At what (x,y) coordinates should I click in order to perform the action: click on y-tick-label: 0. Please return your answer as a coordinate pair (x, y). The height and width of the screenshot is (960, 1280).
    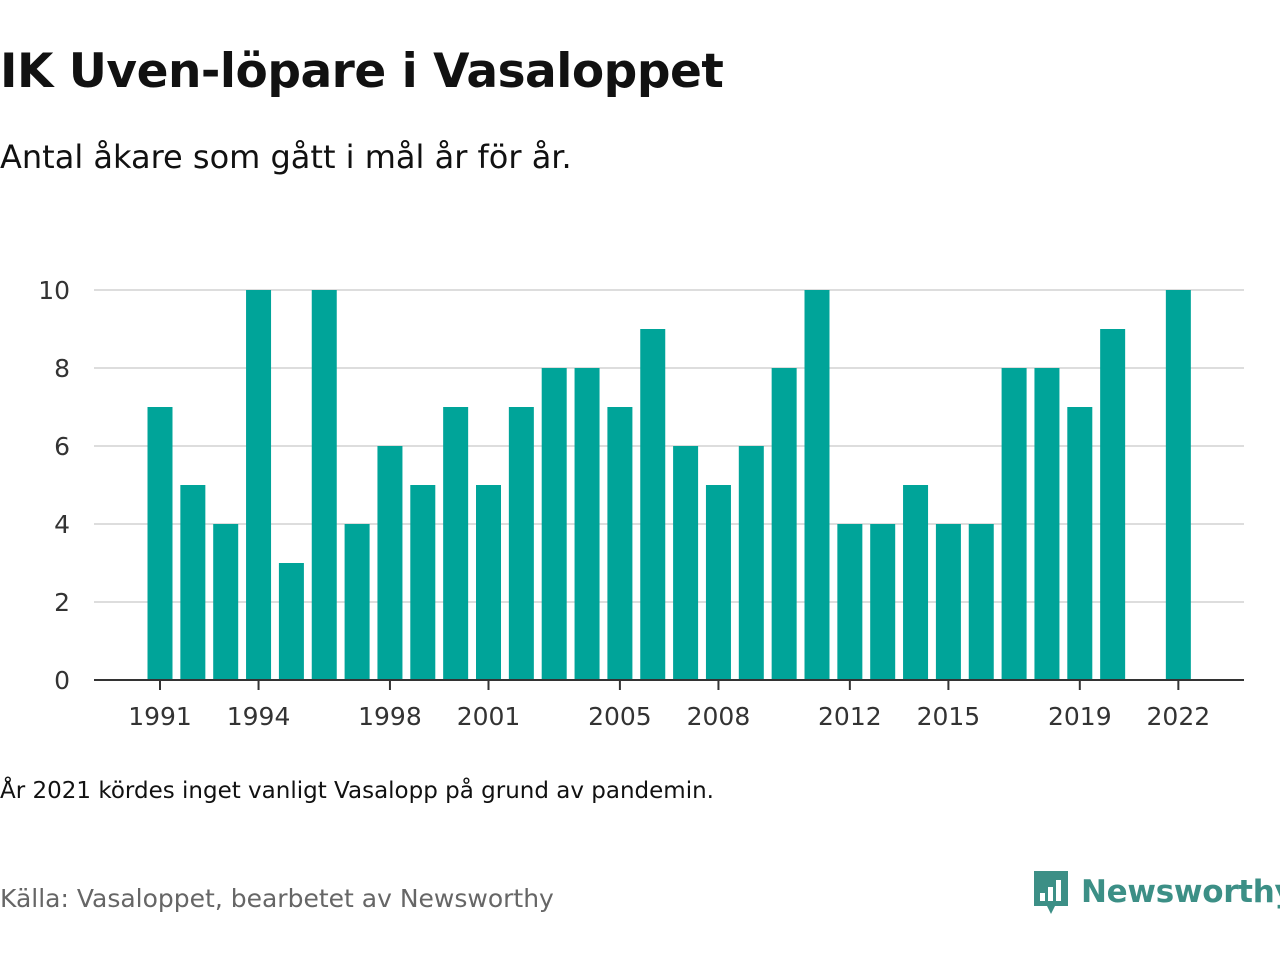
    Looking at the image, I should click on (62, 680).